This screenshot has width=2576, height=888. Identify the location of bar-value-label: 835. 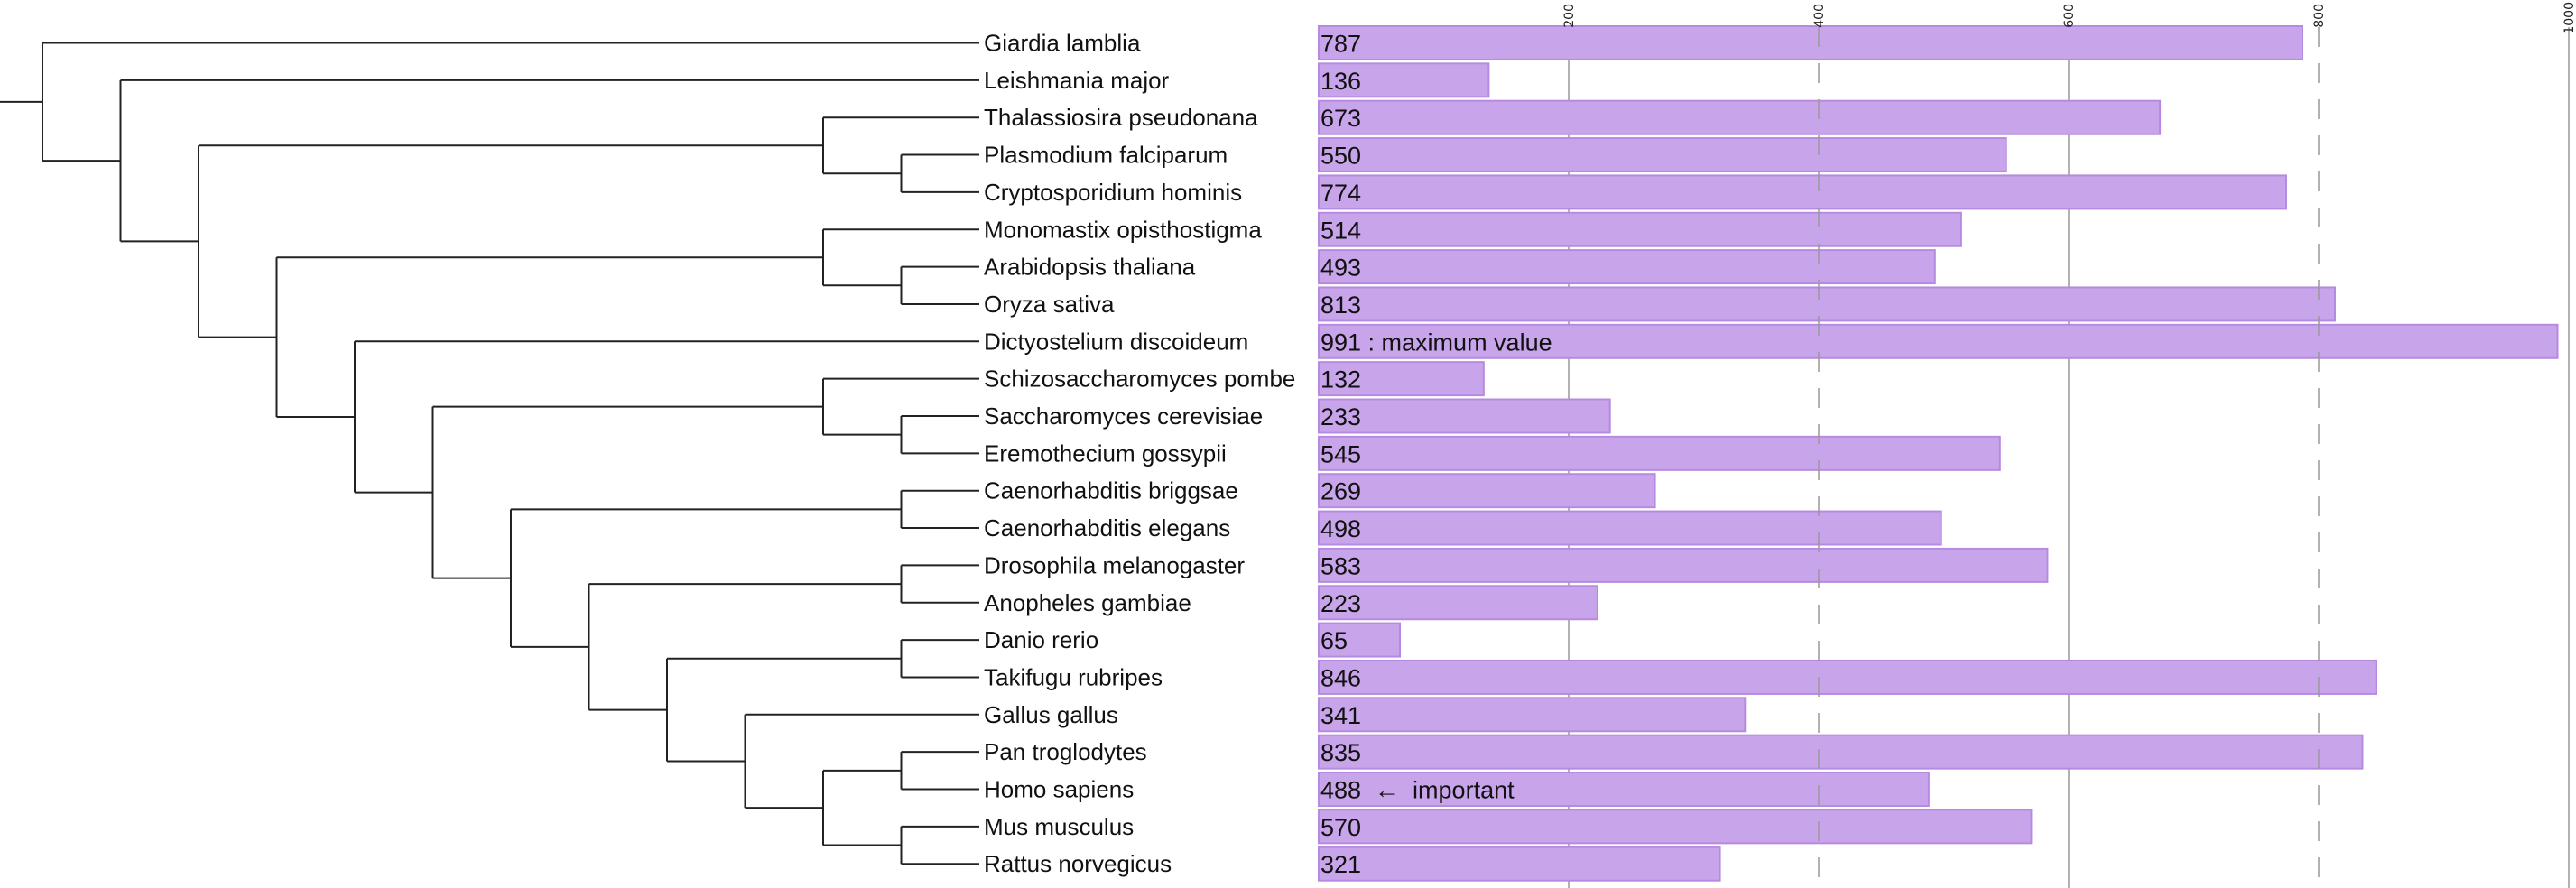
(1340, 752).